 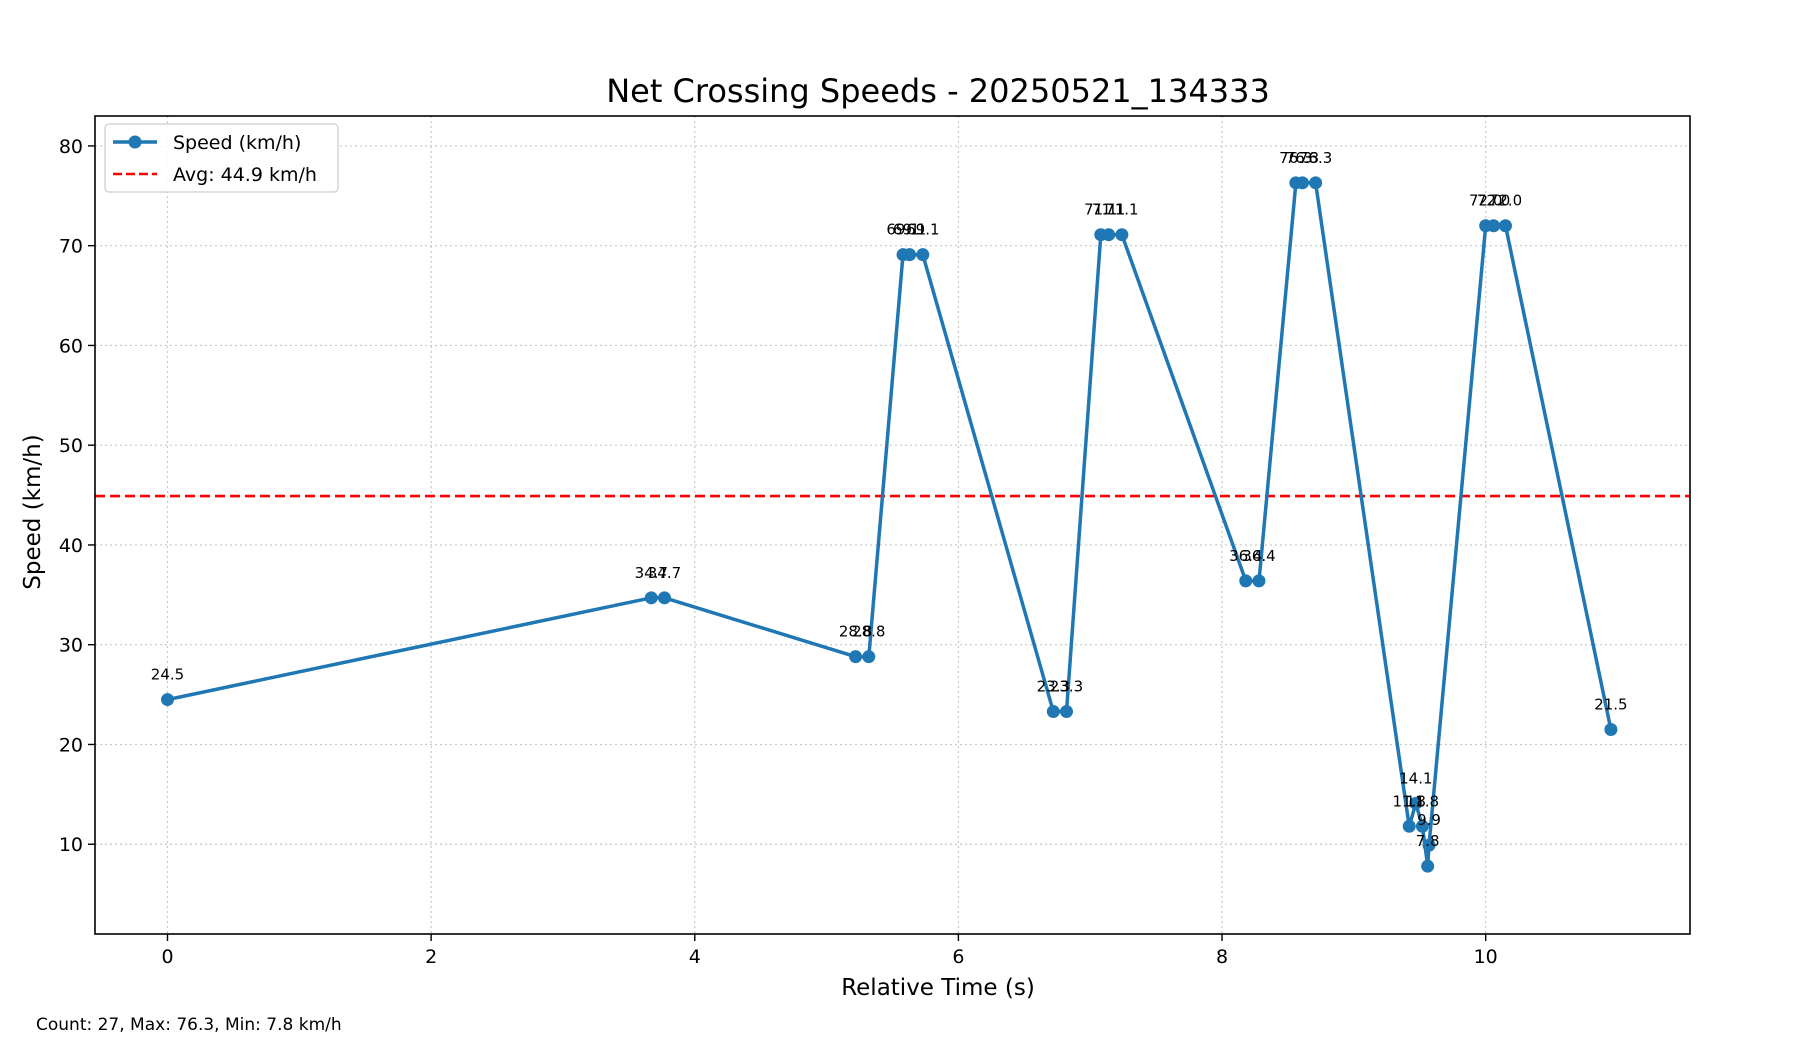 What do you see at coordinates (71, 446) in the screenshot?
I see `y-tick-label: 50` at bounding box center [71, 446].